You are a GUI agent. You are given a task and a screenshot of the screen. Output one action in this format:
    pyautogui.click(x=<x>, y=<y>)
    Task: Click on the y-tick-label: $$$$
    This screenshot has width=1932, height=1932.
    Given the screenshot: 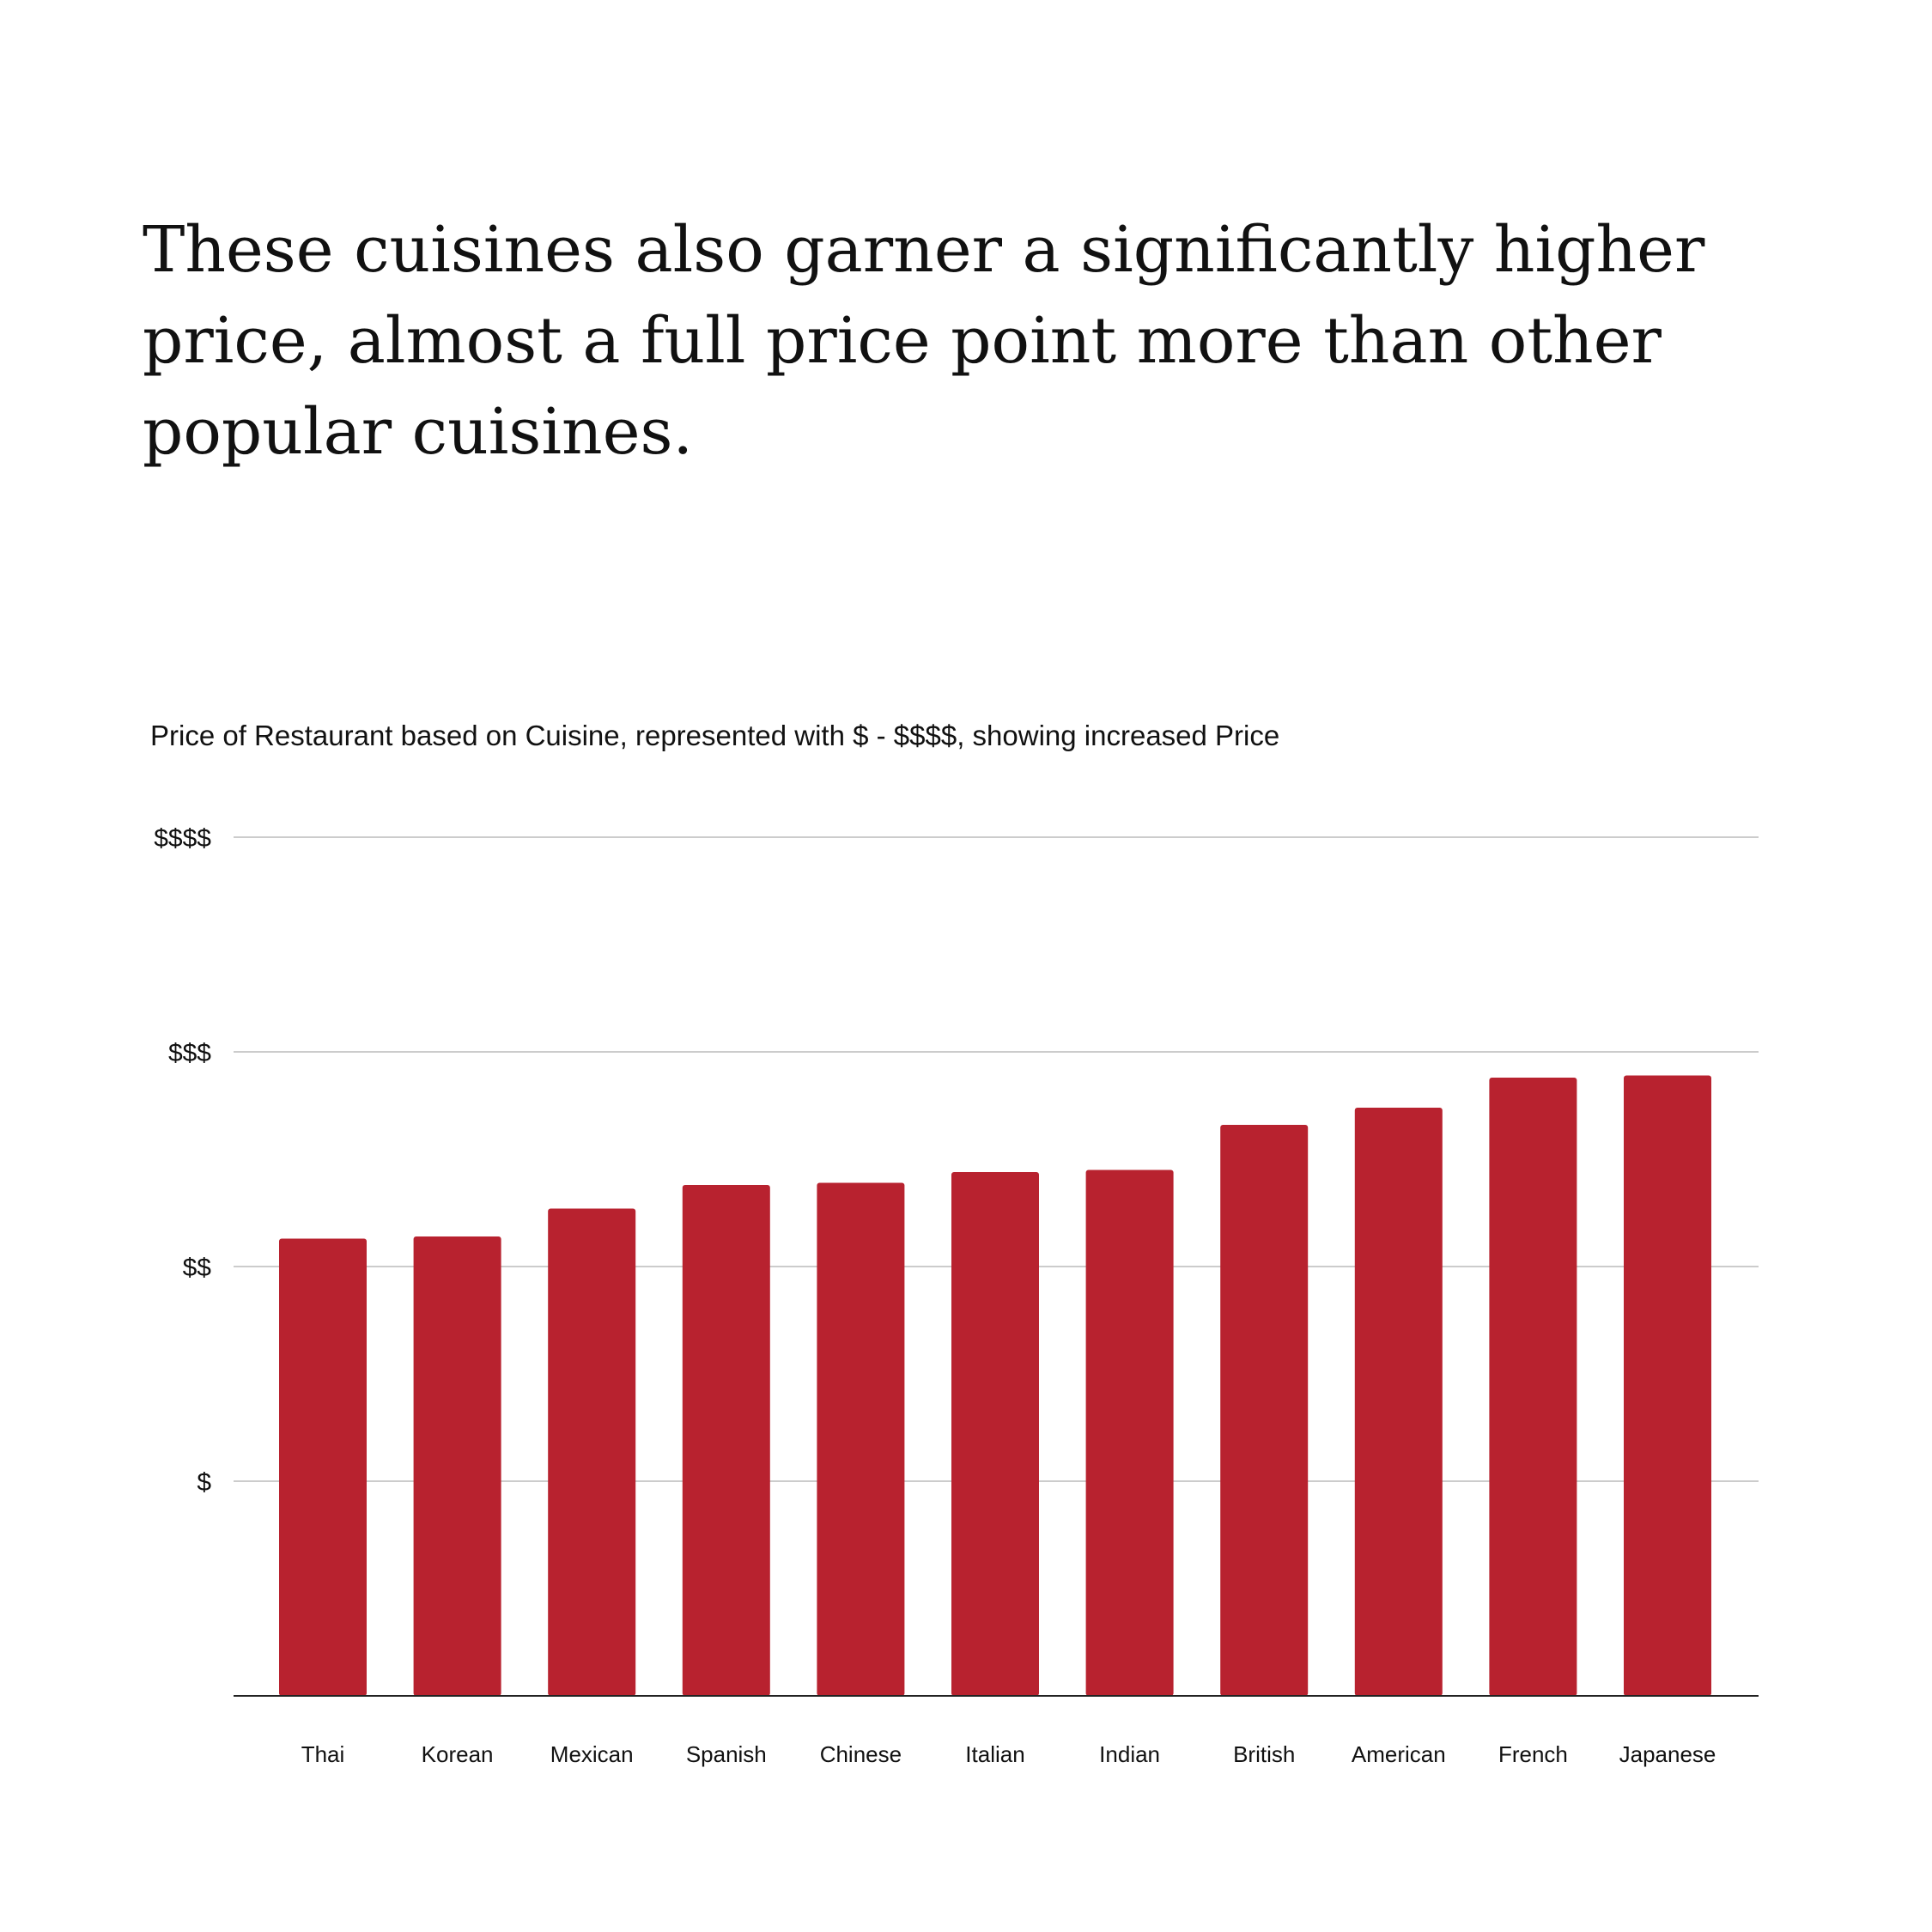 What is the action you would take?
    pyautogui.click(x=182, y=839)
    